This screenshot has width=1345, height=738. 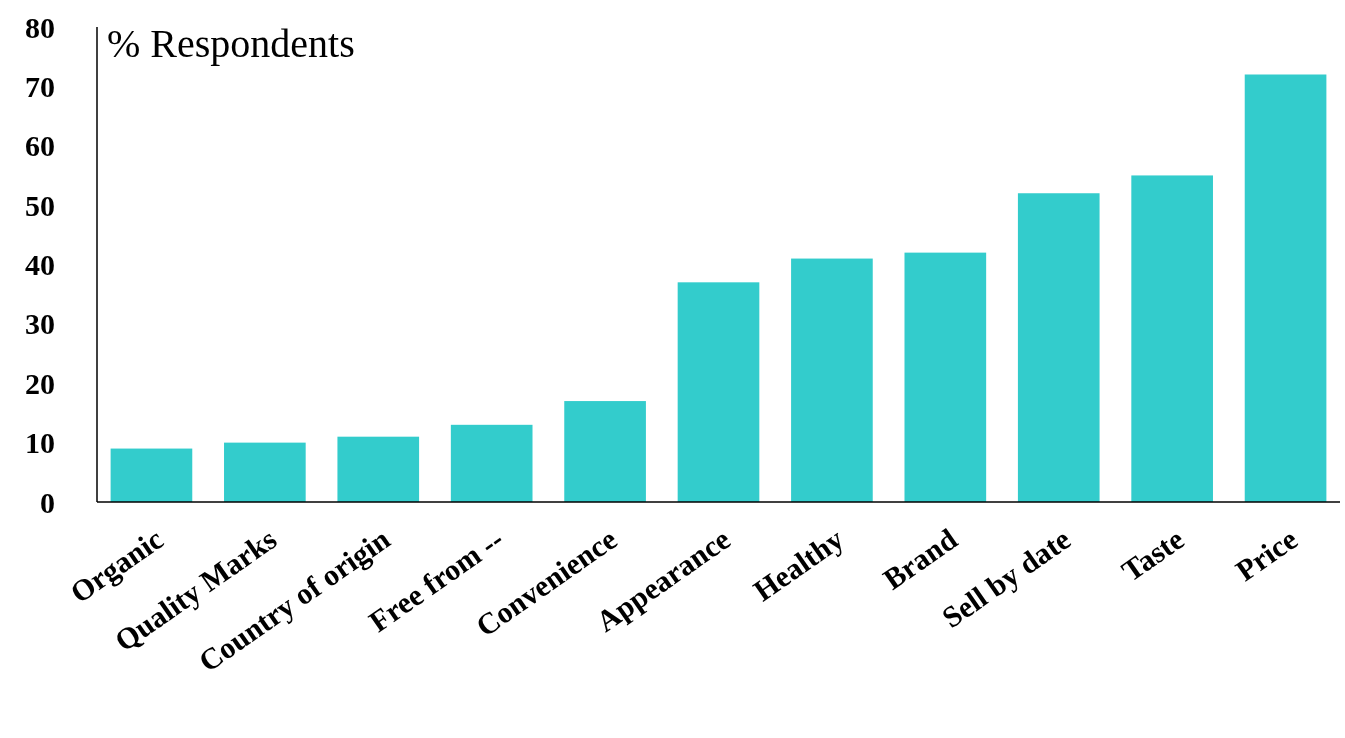 I want to click on y-tick-label: 70, so click(x=40, y=86).